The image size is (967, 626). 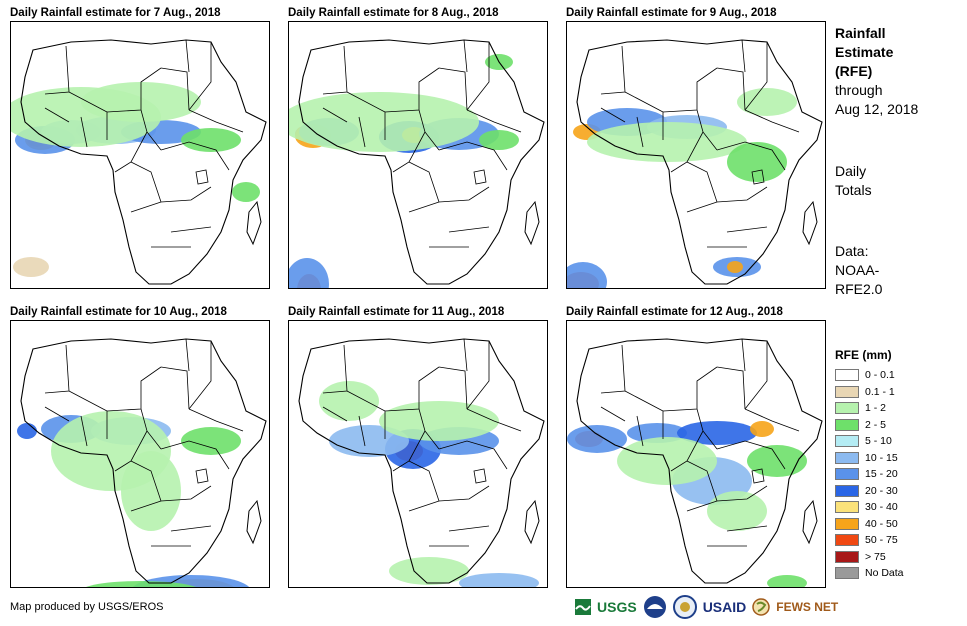 I want to click on legend-label: 20 - 30, so click(x=881, y=490).